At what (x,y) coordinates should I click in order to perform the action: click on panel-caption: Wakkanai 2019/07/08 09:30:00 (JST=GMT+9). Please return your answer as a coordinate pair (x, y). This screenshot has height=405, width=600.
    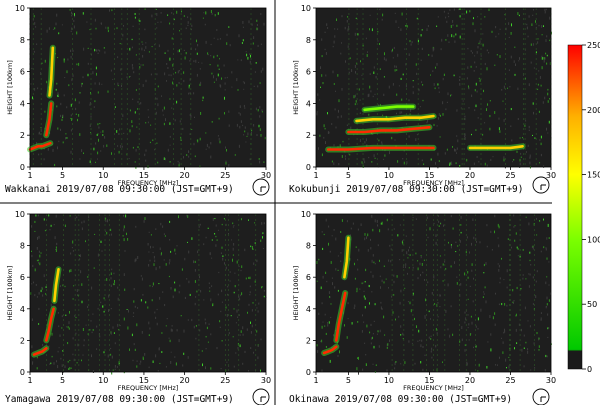
    Looking at the image, I should click on (119, 189).